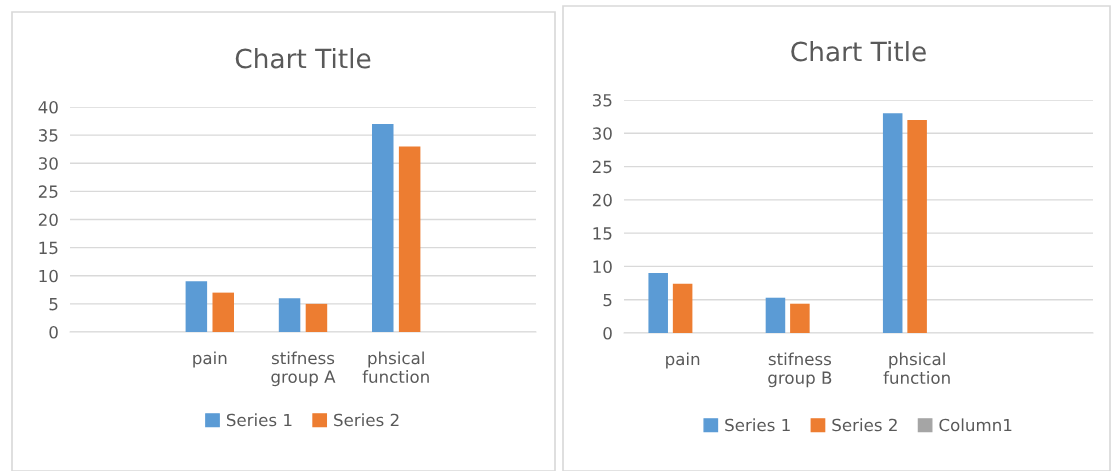  What do you see at coordinates (48, 107) in the screenshot?
I see `y-tick-label: 40` at bounding box center [48, 107].